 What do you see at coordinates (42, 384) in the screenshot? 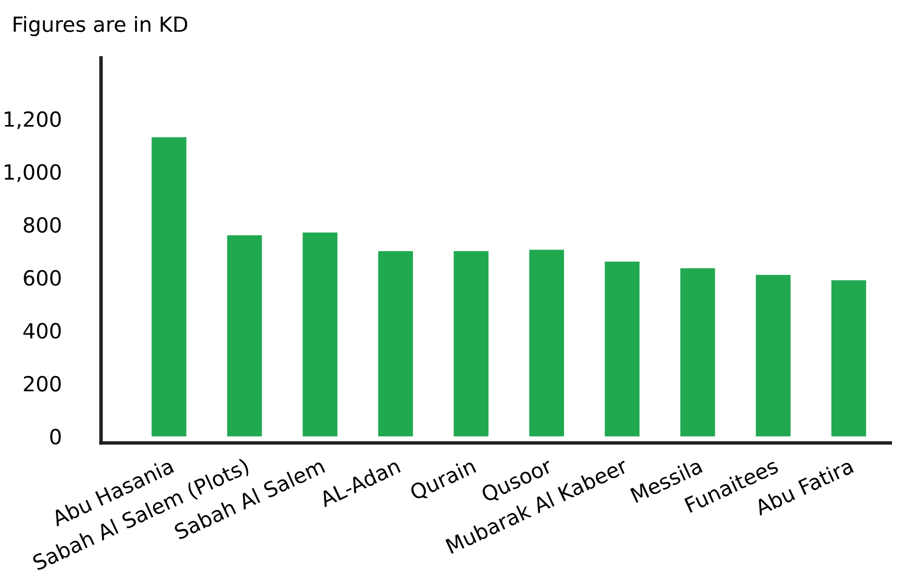
I see `y-tick-label: 200` at bounding box center [42, 384].